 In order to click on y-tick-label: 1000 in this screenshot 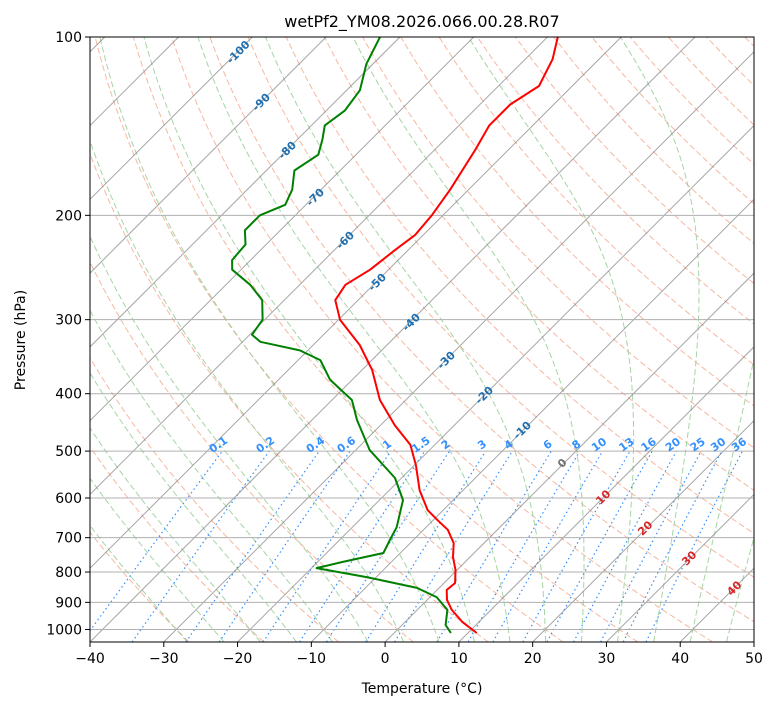, I will do `click(64, 630)`.